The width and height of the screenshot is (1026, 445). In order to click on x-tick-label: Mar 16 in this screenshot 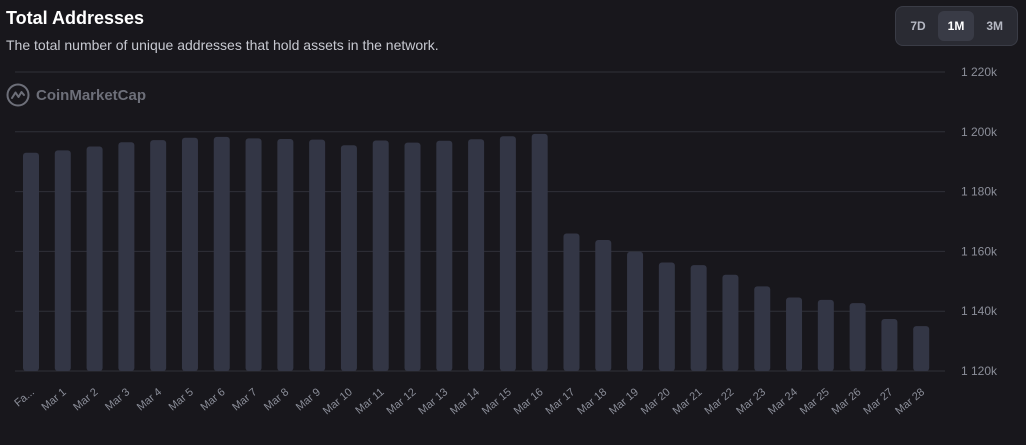, I will do `click(529, 401)`.